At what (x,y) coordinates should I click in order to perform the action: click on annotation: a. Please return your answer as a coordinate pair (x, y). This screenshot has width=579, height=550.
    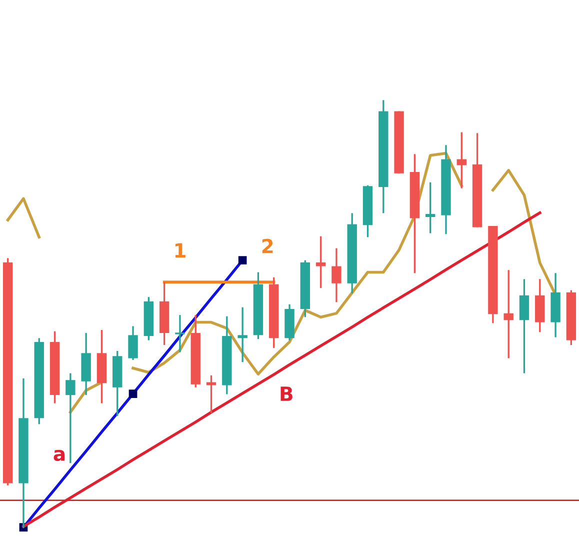
    Looking at the image, I should click on (59, 456).